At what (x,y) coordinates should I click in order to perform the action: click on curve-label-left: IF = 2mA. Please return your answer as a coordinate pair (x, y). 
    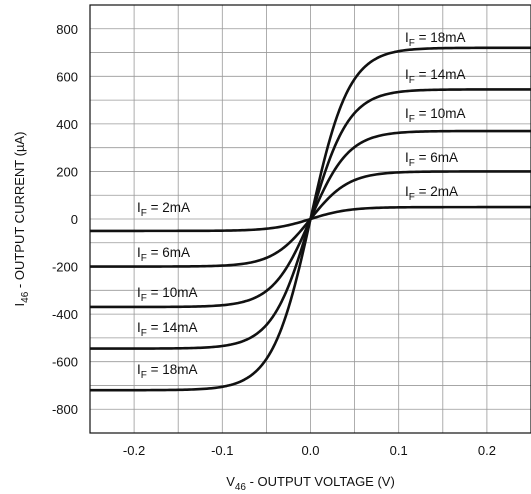
    Looking at the image, I should click on (163, 209).